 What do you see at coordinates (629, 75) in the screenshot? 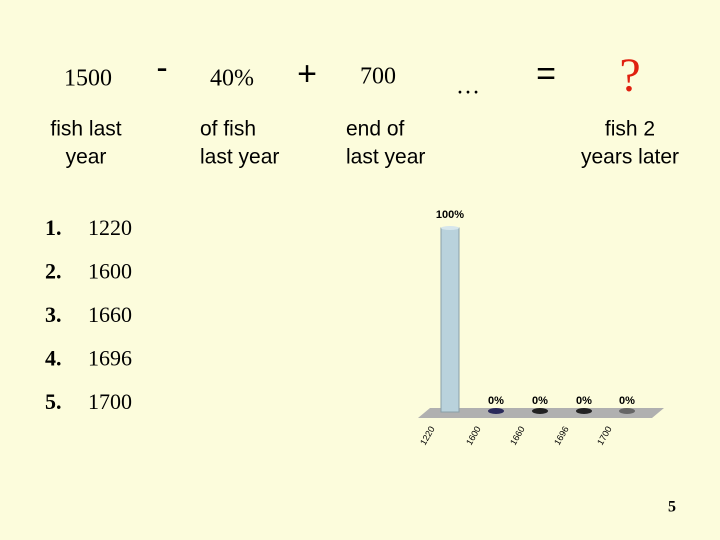
I see `unknown: ?` at bounding box center [629, 75].